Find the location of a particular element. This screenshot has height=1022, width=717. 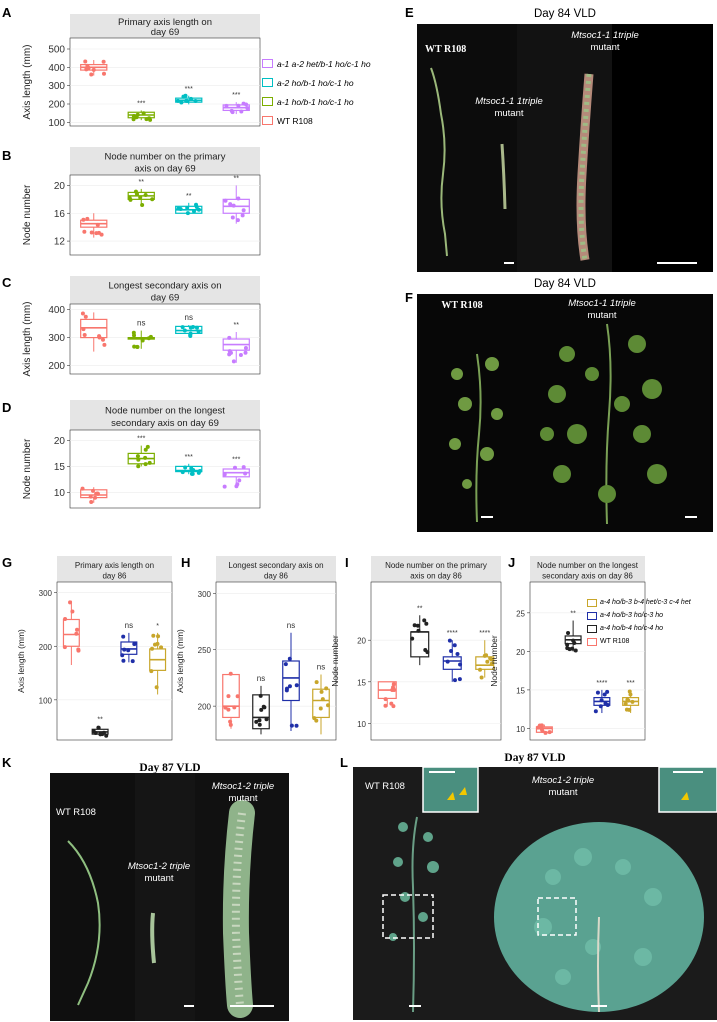

legend-label: a-1 a-2 het/b-1 ho/c-1 ho is located at coordinates (324, 63).